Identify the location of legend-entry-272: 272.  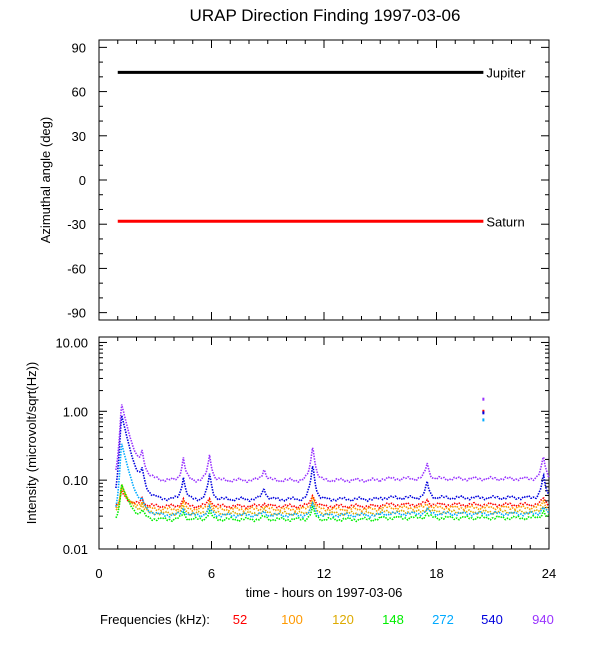
(443, 619).